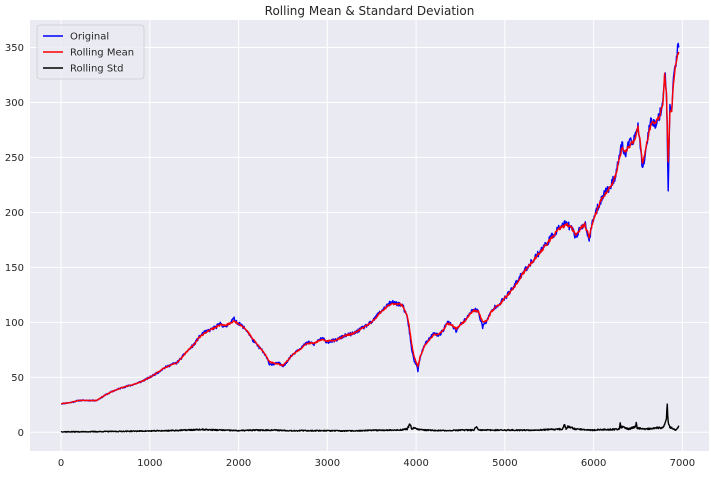 This screenshot has width=711, height=486. I want to click on y-tick-label: 300, so click(14, 103).